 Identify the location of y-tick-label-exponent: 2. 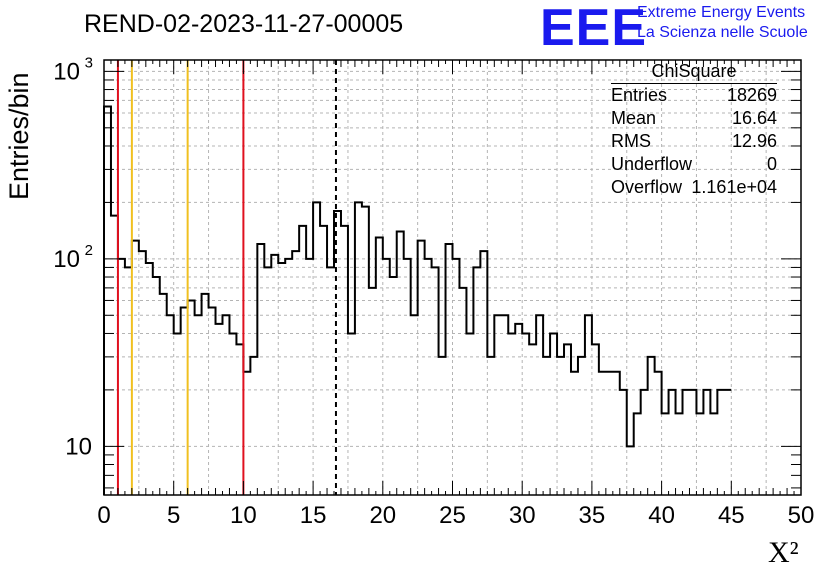
(89, 250).